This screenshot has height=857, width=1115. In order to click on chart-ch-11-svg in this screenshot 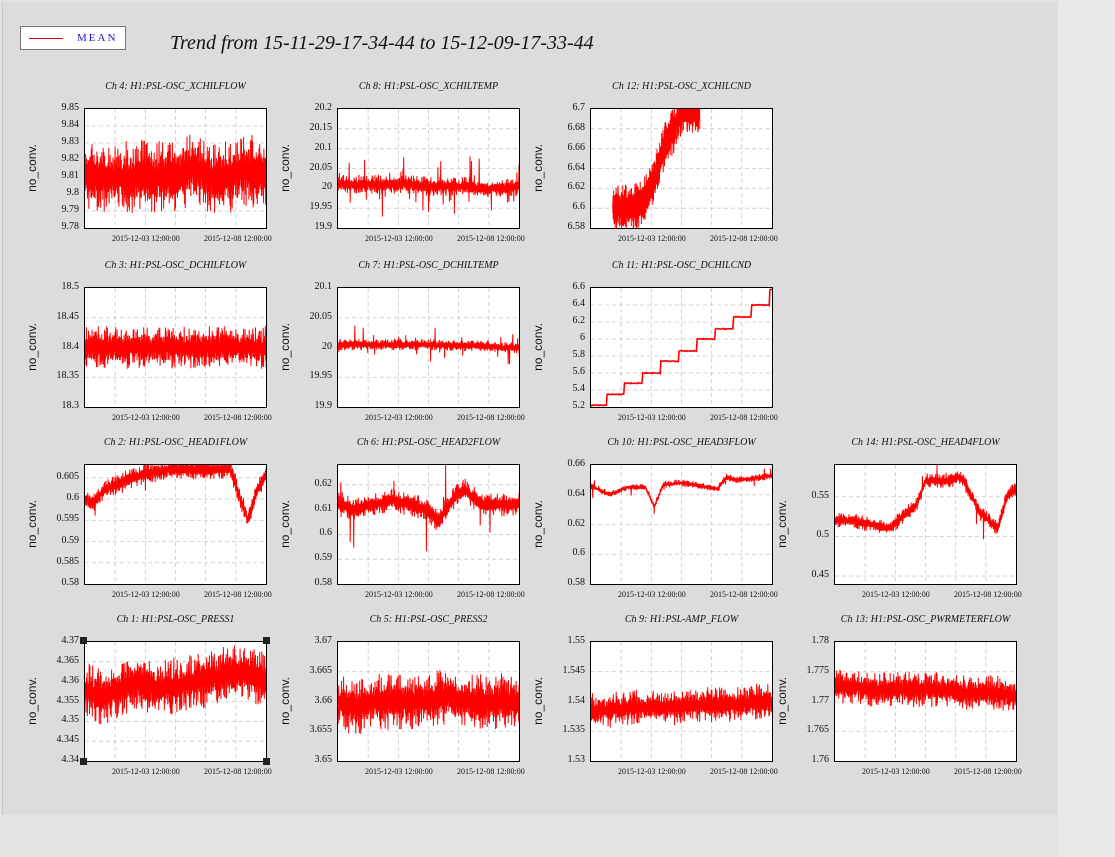, I will do `click(681, 347)`.